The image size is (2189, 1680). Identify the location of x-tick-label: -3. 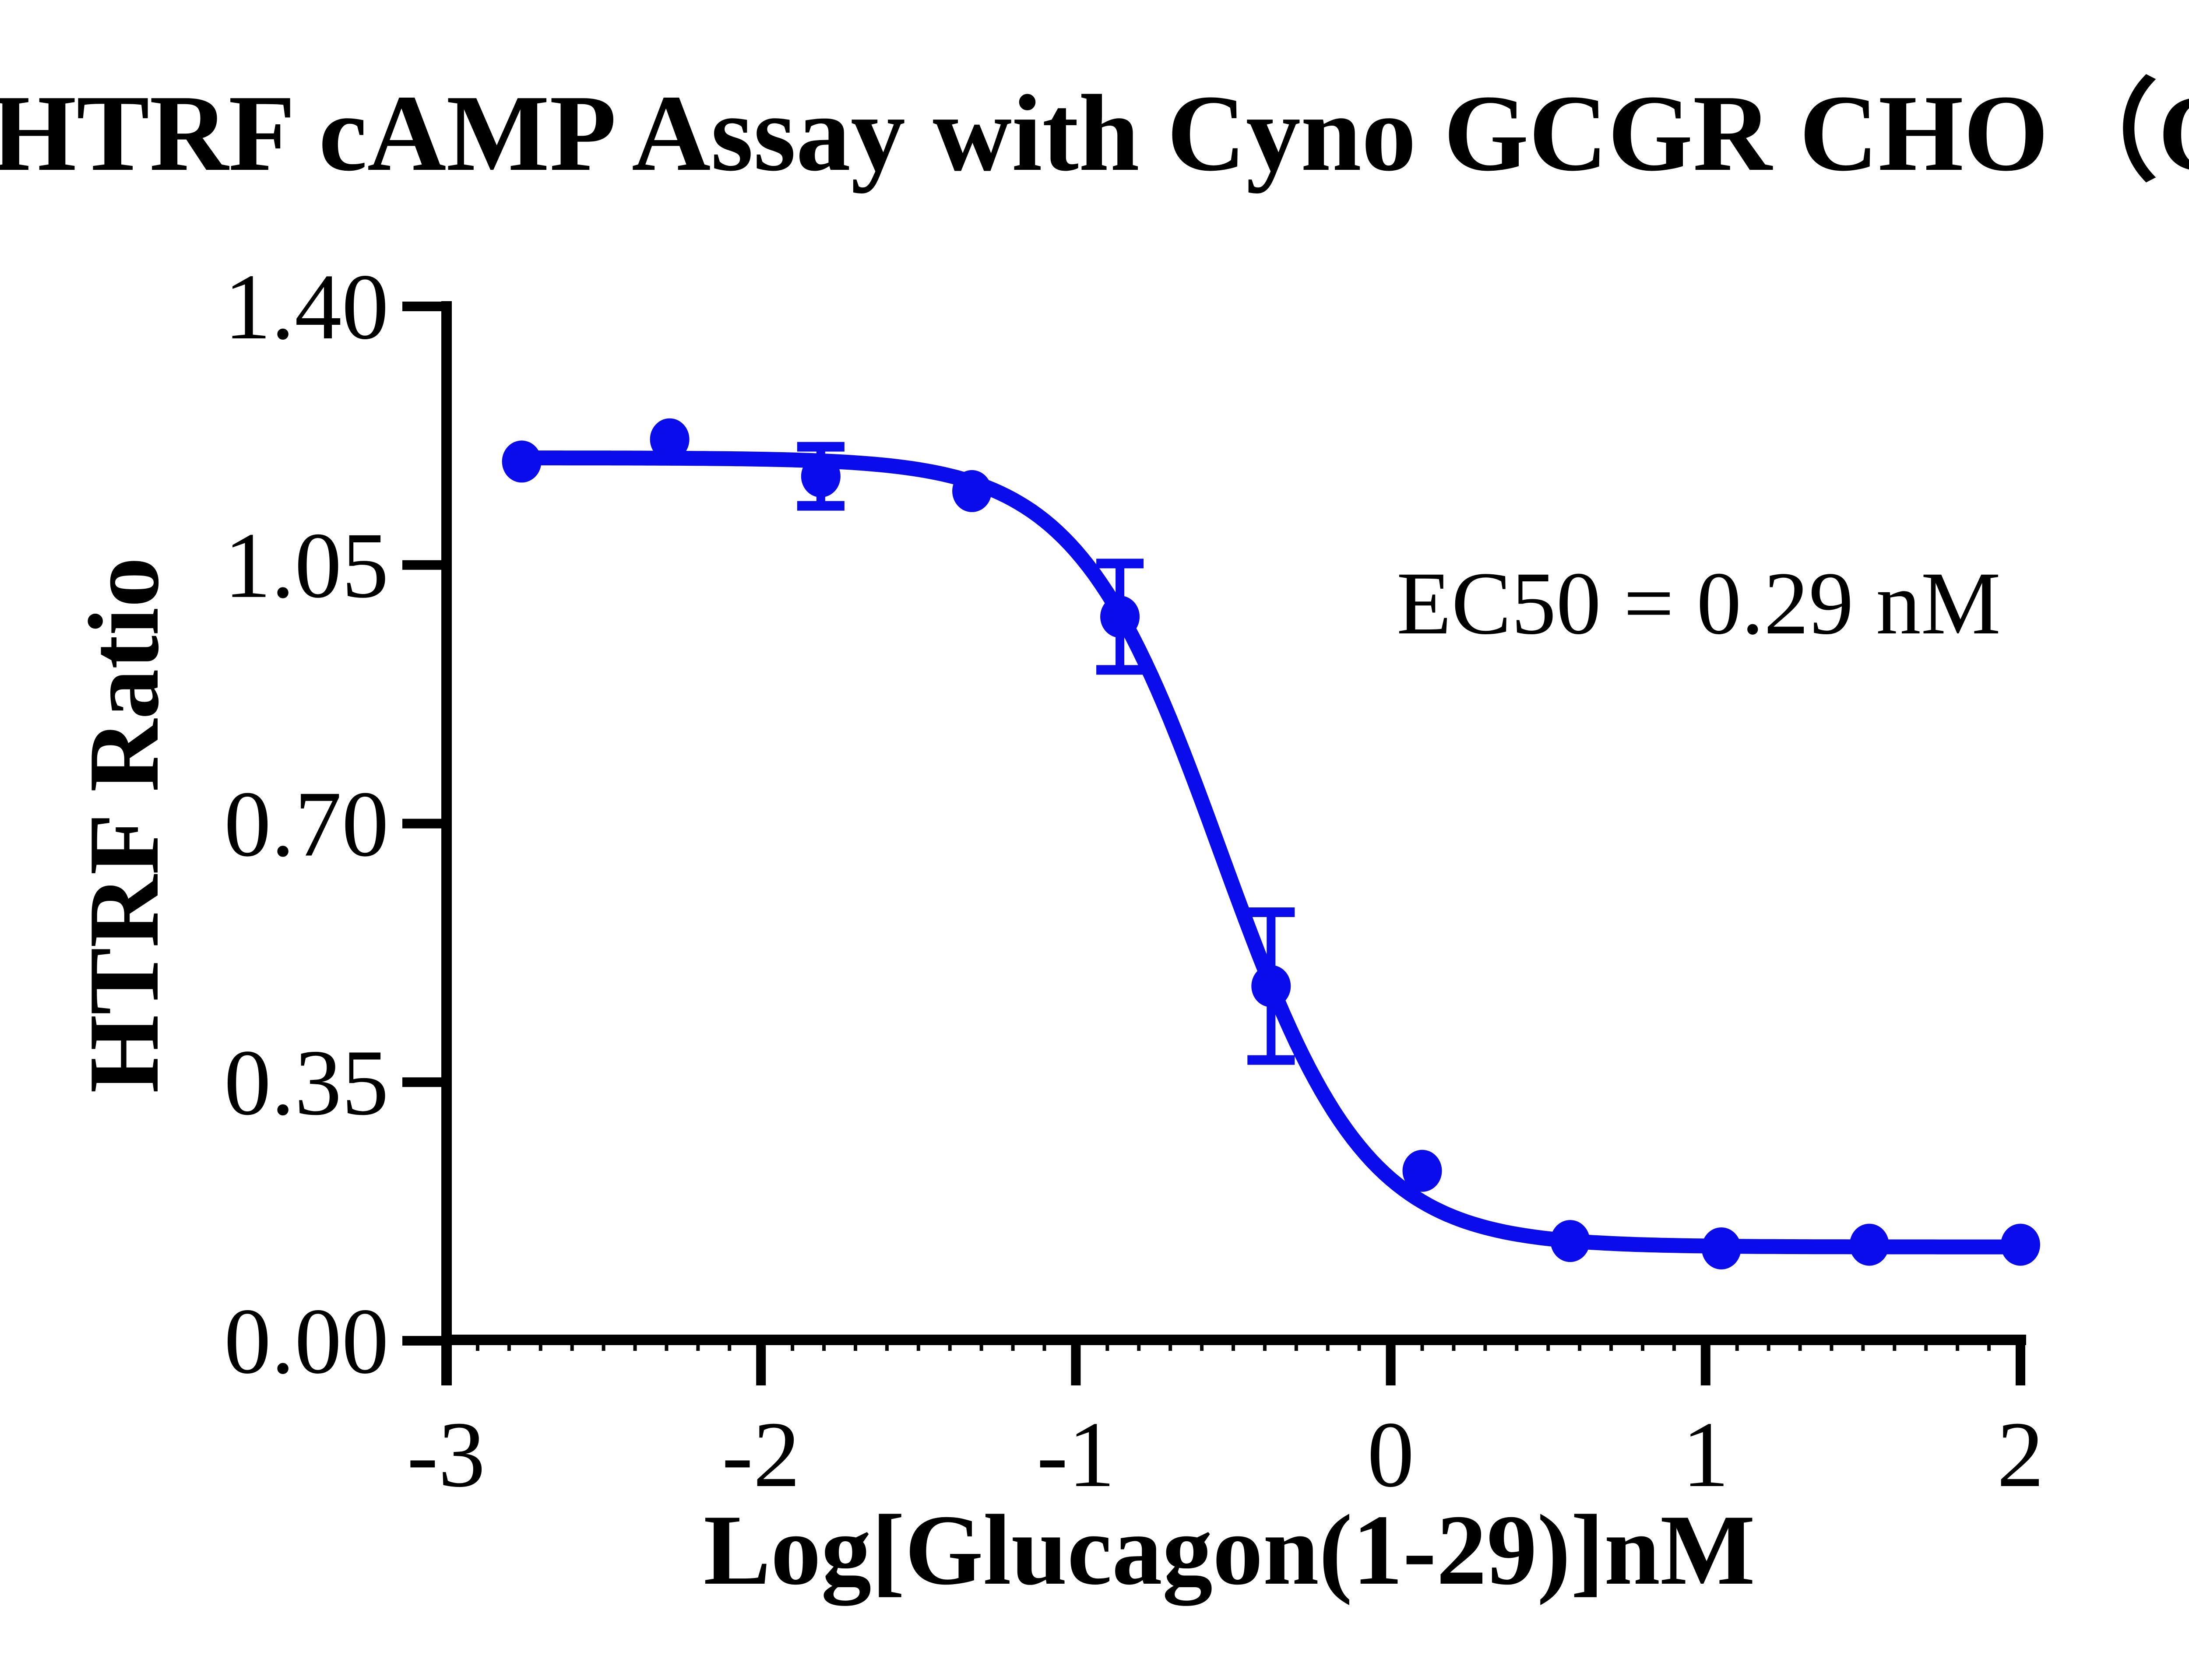
(446, 1454).